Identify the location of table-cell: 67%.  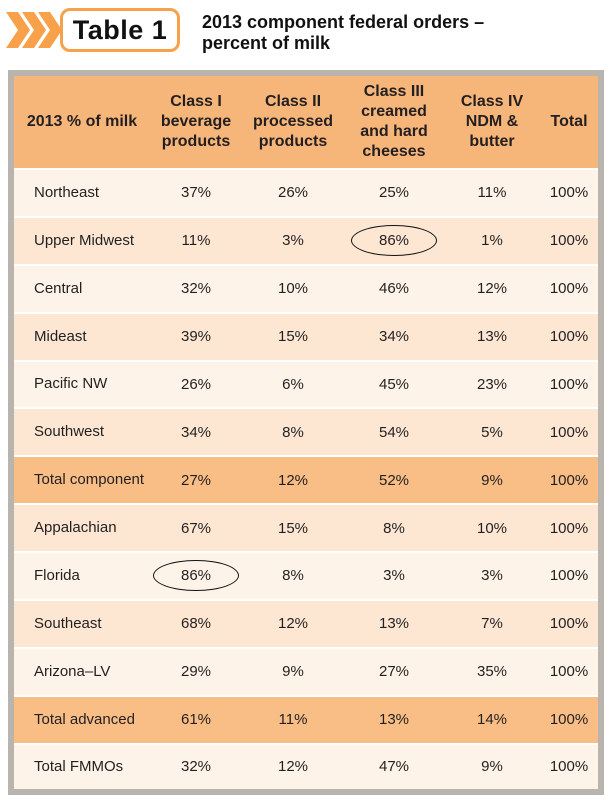
(196, 527).